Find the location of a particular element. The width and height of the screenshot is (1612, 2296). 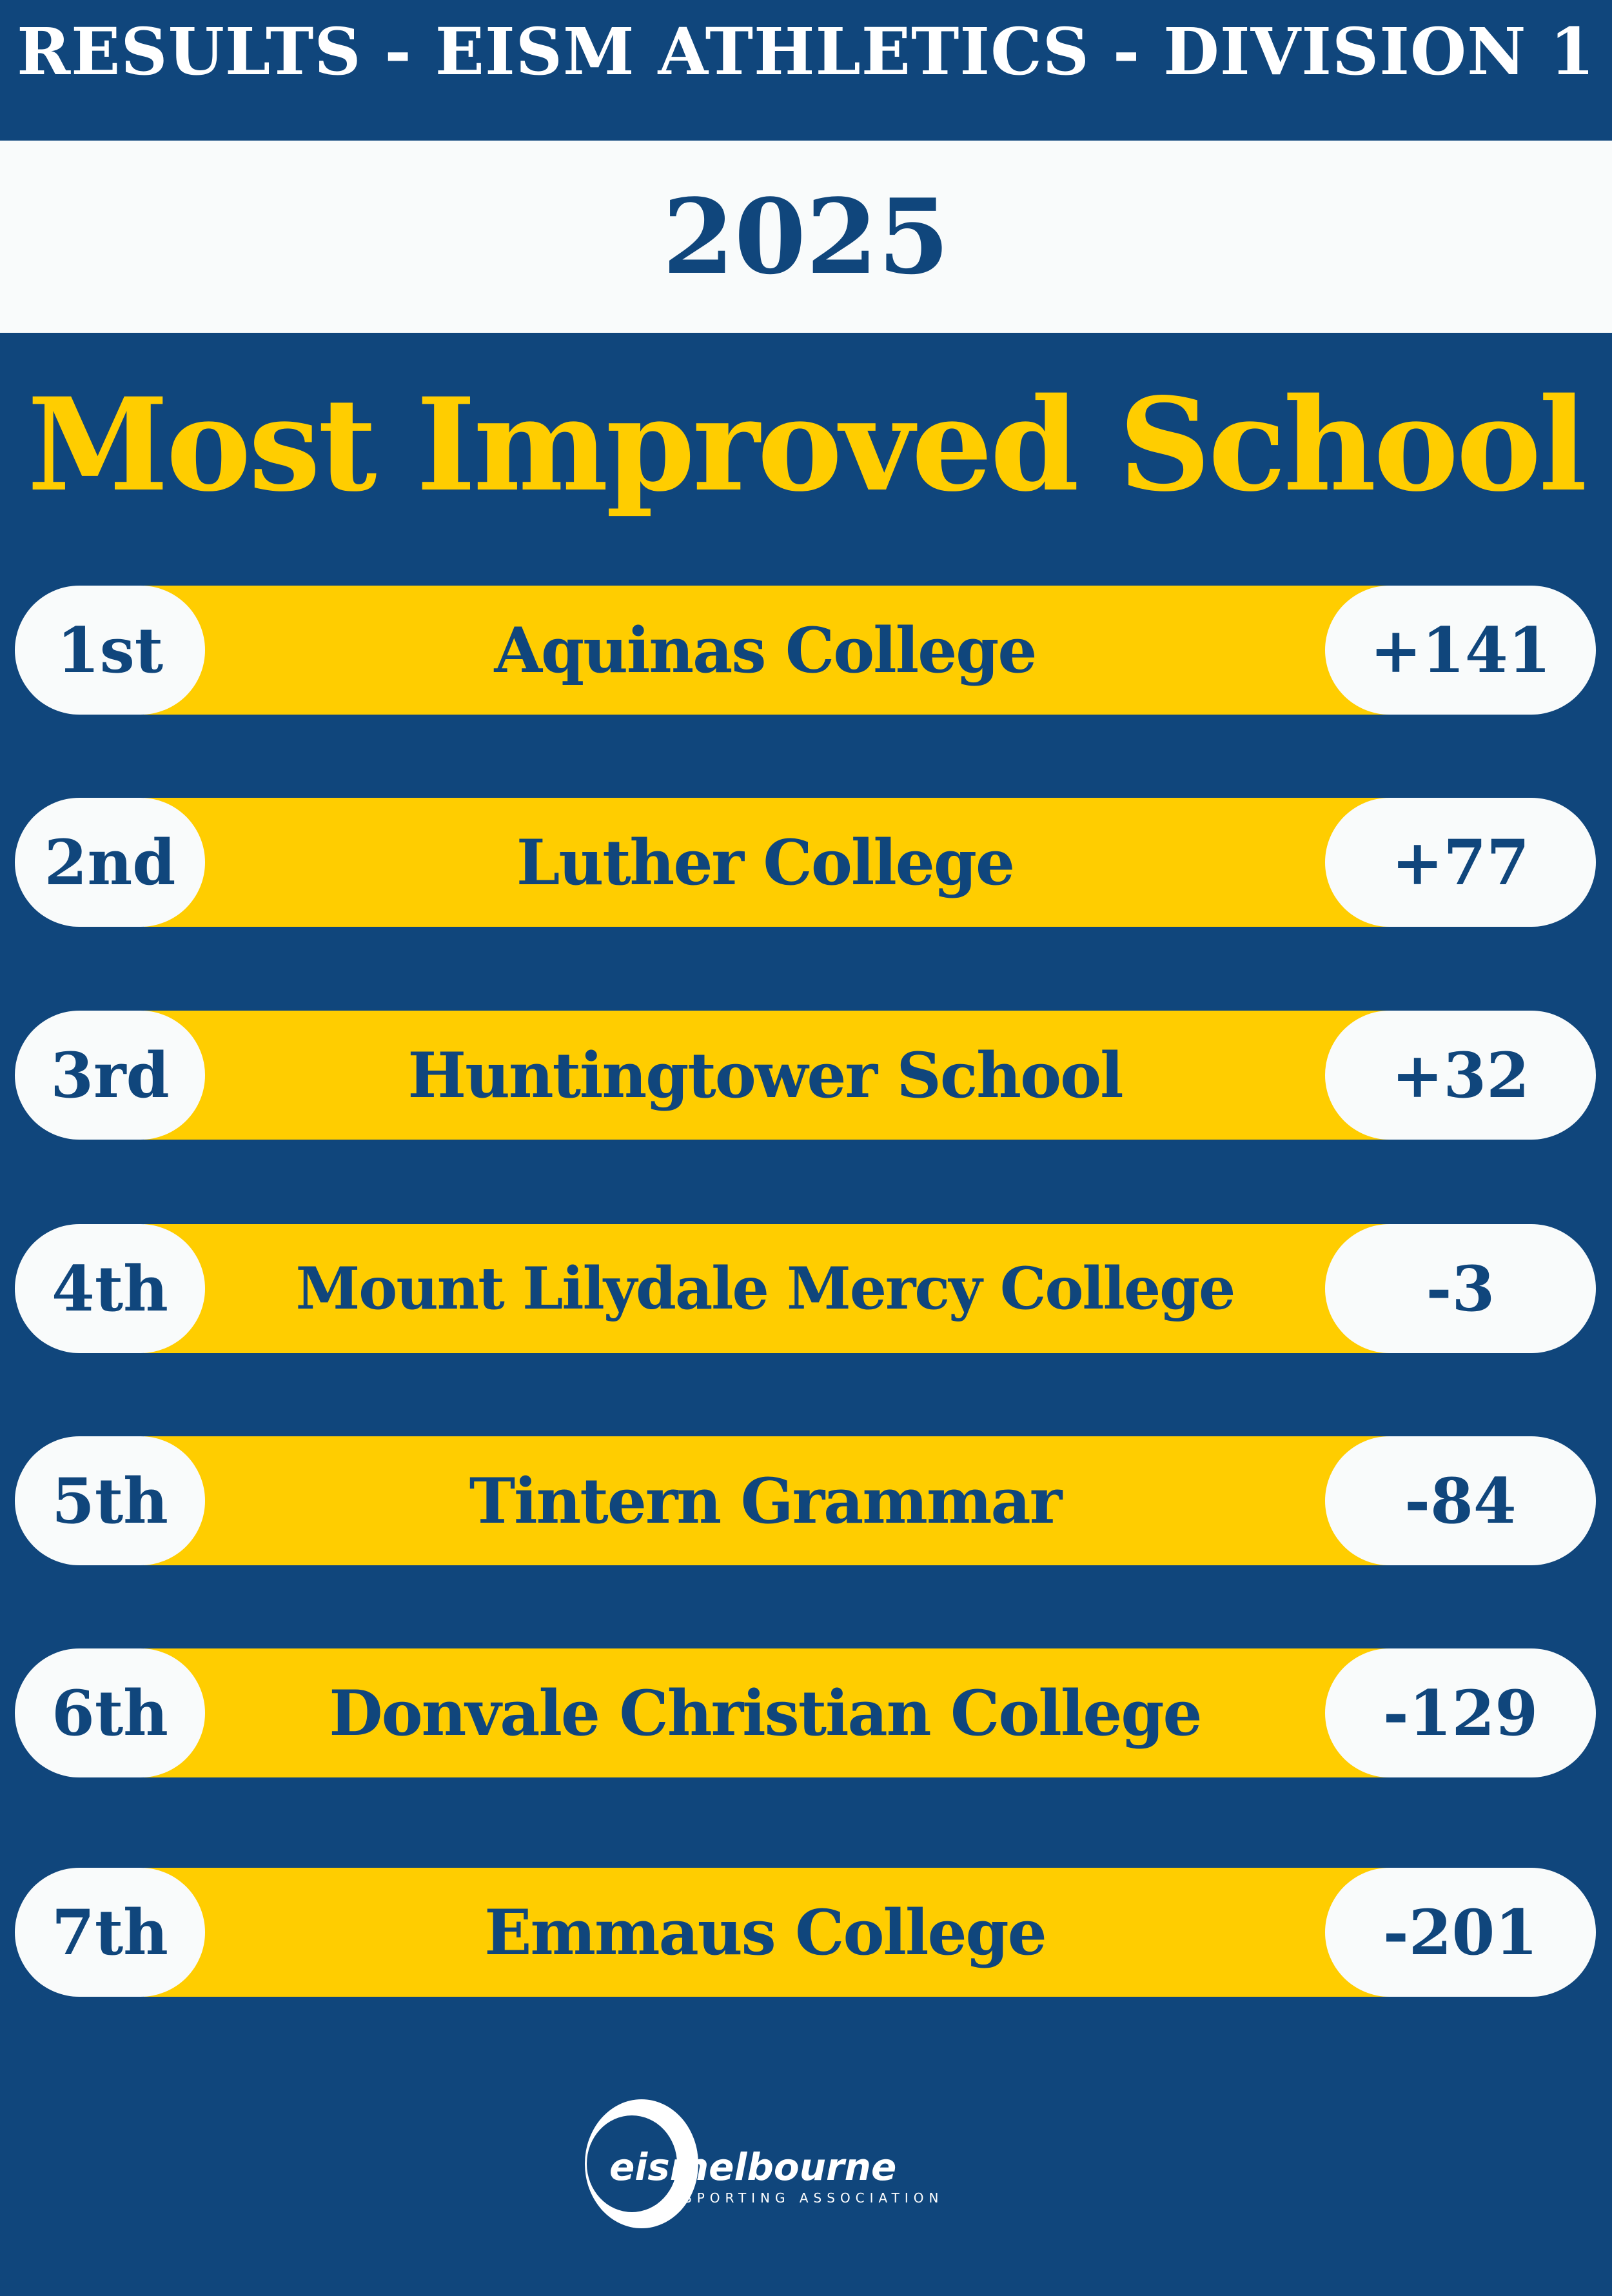

award-title: Most Improved School is located at coordinates (807, 445).